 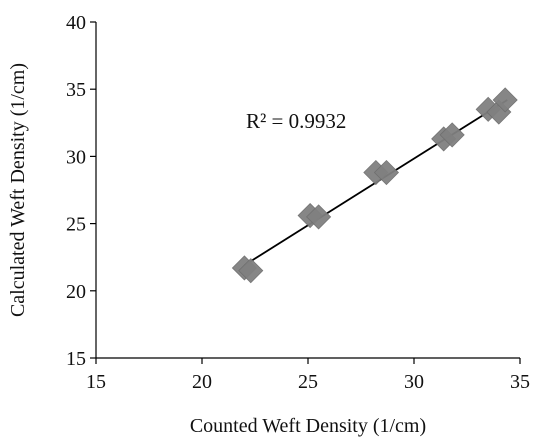 I want to click on x-ticks: 15 20 25 30 35, so click(x=308, y=375).